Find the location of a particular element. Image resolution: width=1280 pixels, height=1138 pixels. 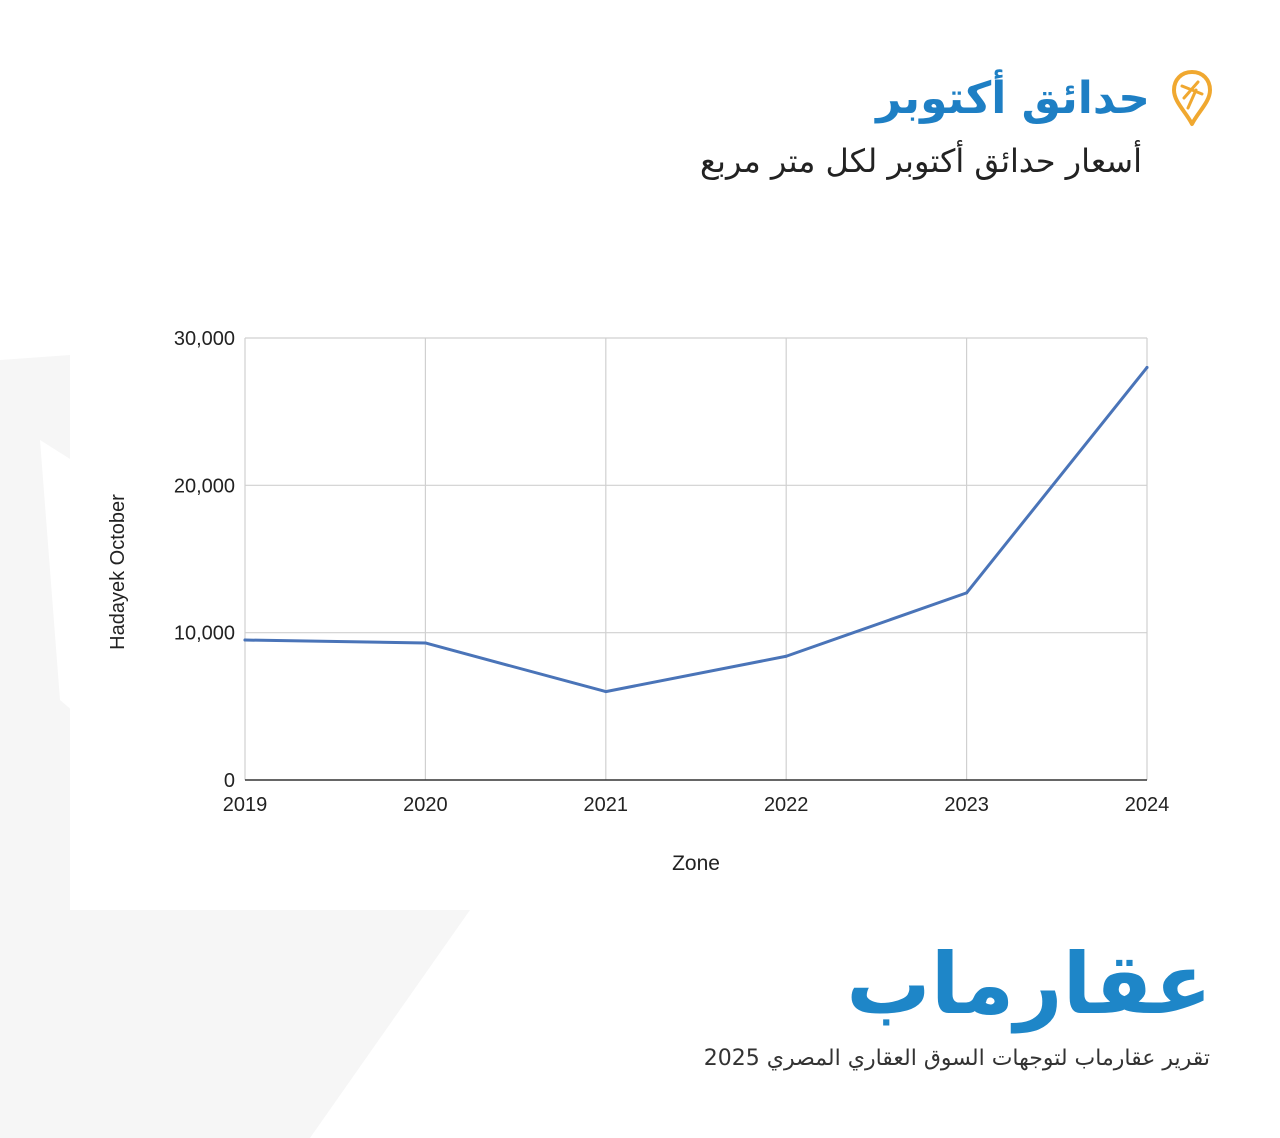

y-tick-label: 10,000 is located at coordinates (204, 634).